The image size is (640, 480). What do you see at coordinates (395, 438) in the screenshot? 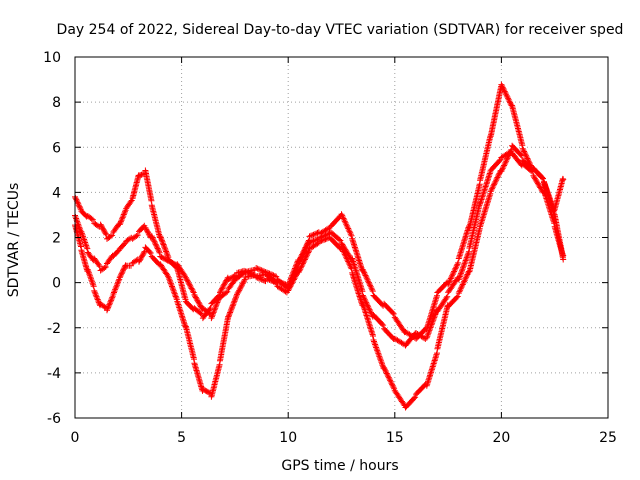
I see `x-tick-label: 15` at bounding box center [395, 438].